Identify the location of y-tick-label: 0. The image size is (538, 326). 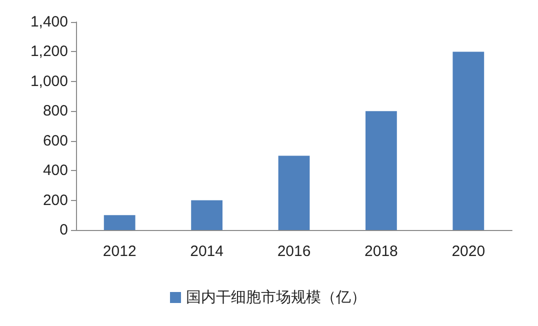
(64, 230).